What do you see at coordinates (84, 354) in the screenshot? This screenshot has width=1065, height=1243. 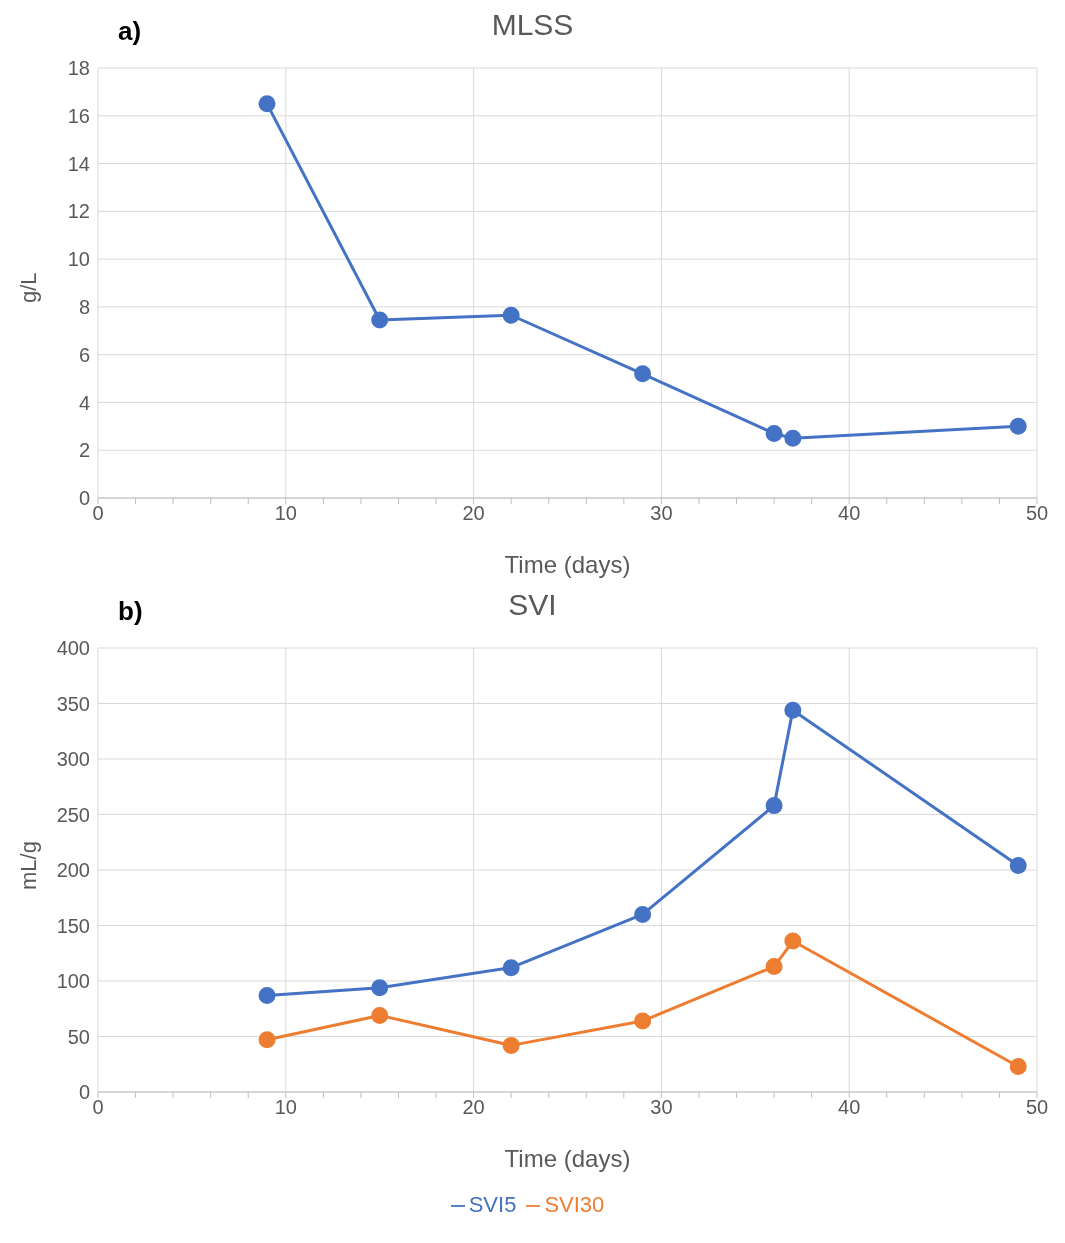 I see `y-tick-label: 6` at bounding box center [84, 354].